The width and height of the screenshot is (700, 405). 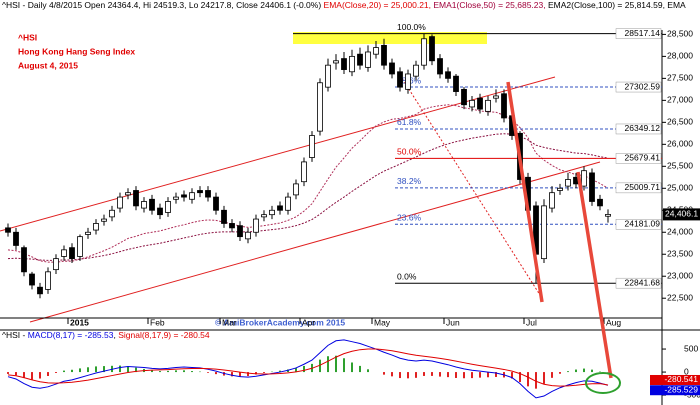 I want to click on fib-label: 50.0%, so click(x=409, y=152).